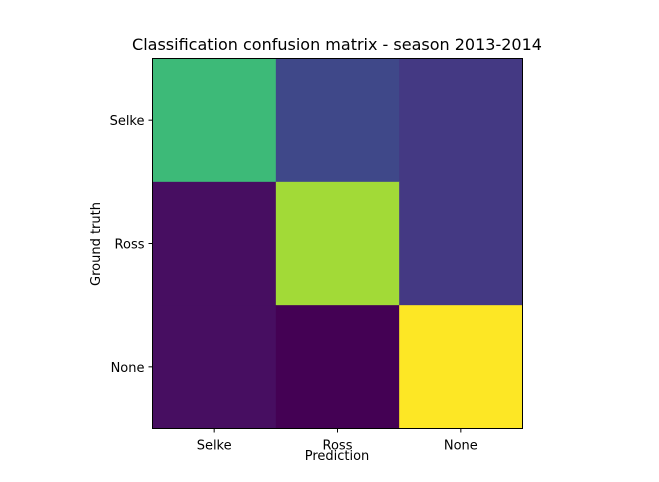  Describe the element at coordinates (96, 244) in the screenshot. I see `y-axis-label: Ground truth` at that location.